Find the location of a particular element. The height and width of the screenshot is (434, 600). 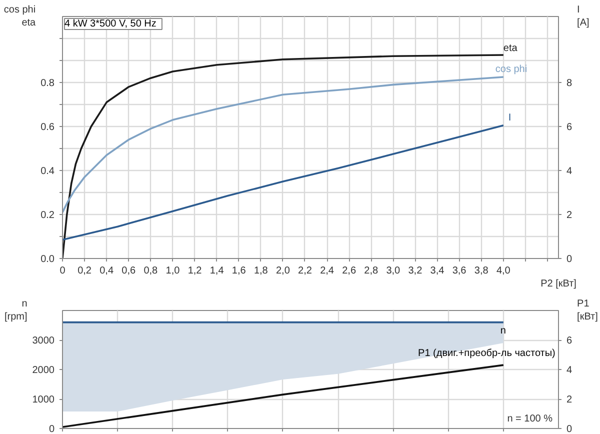

y-tick-label: 0.6 is located at coordinates (47, 127).